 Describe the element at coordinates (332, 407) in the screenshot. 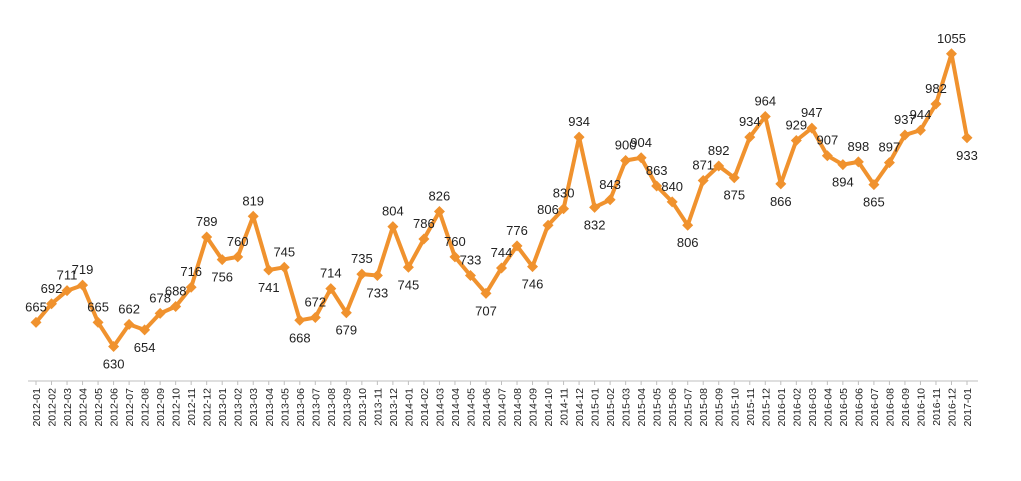

I see `x-tick-label: 2013-08` at that location.